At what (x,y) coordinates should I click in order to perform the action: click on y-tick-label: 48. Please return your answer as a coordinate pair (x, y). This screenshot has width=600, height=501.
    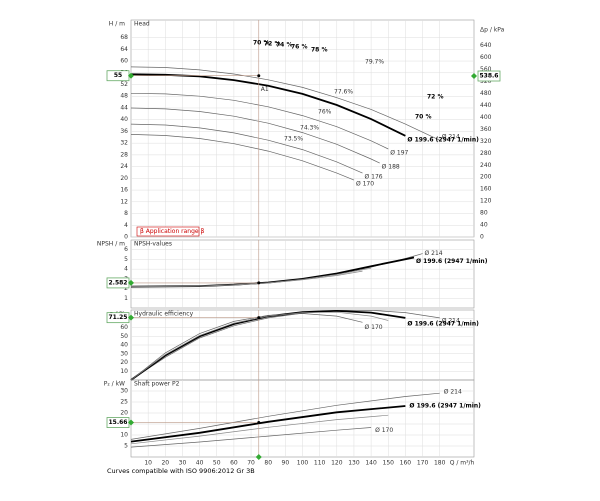
    Looking at the image, I should click on (124, 96).